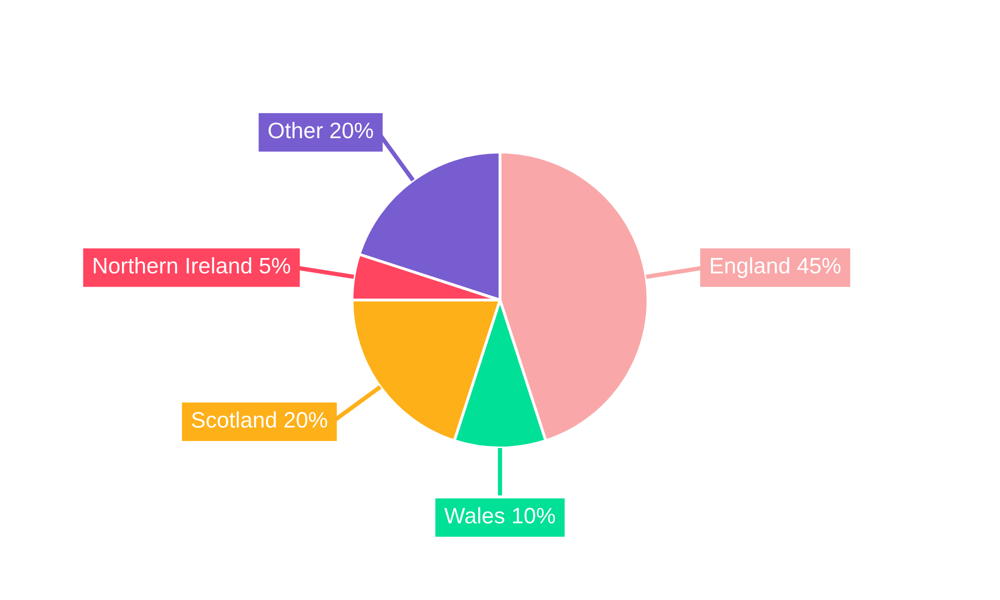 Image resolution: width=1000 pixels, height=600 pixels. I want to click on slice-label: England 45%, so click(775, 267).